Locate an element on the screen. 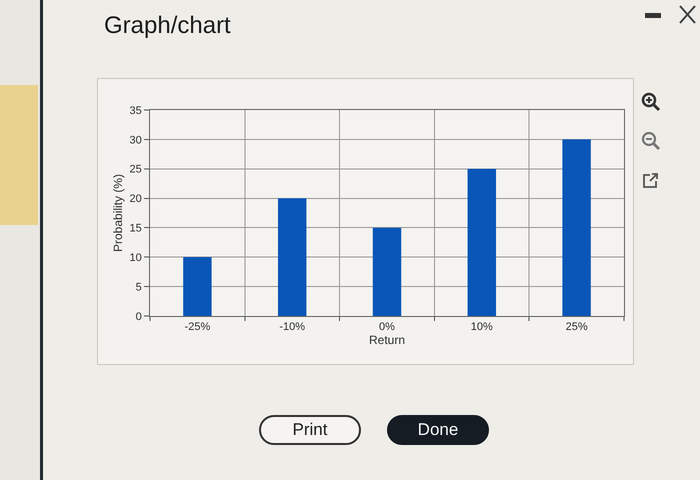  x-tick-label: 10% is located at coordinates (482, 327).